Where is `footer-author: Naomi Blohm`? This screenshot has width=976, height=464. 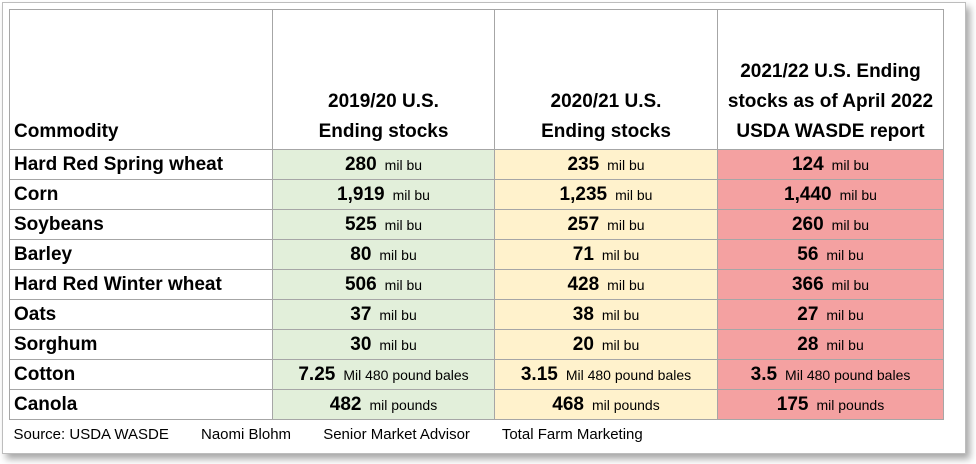
footer-author: Naomi Blohm is located at coordinates (246, 434).